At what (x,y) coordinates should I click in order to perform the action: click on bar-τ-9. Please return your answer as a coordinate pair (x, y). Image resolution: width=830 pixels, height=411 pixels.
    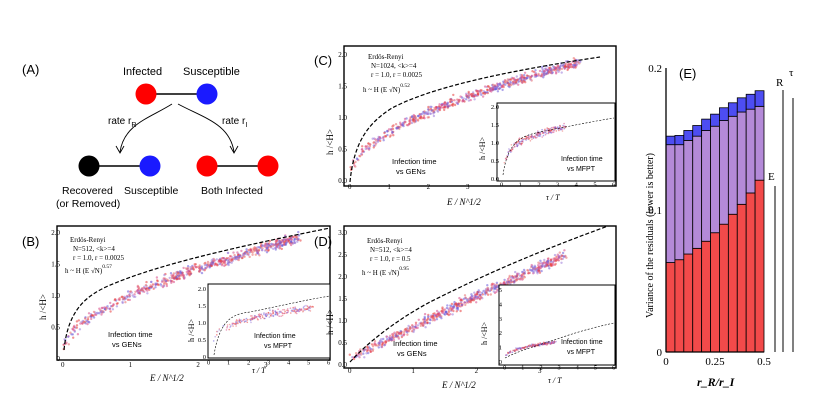
    Looking at the image, I should click on (750, 101).